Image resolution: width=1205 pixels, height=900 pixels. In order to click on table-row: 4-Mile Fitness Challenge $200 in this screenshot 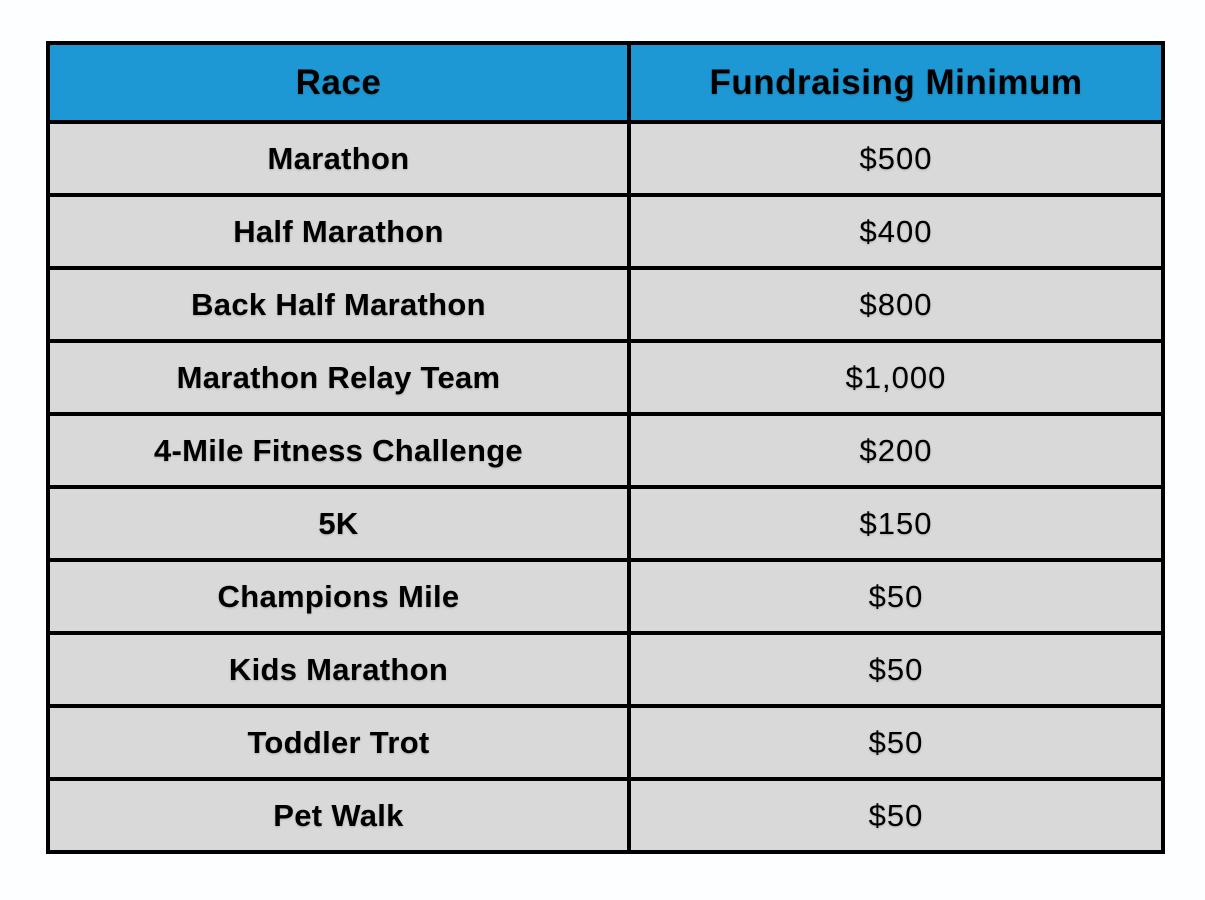, I will do `click(605, 450)`.